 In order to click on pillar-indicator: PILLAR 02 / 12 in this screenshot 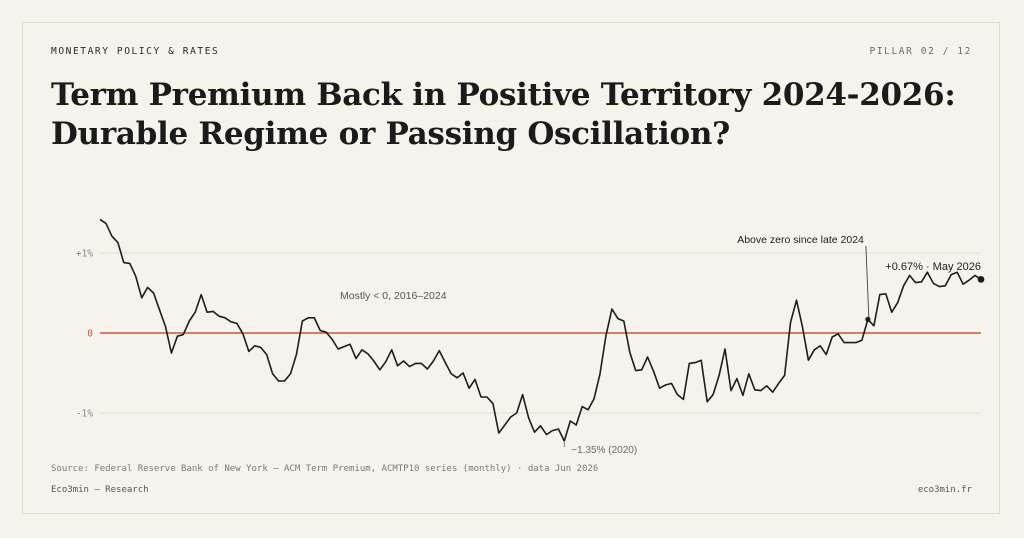, I will do `click(920, 51)`.